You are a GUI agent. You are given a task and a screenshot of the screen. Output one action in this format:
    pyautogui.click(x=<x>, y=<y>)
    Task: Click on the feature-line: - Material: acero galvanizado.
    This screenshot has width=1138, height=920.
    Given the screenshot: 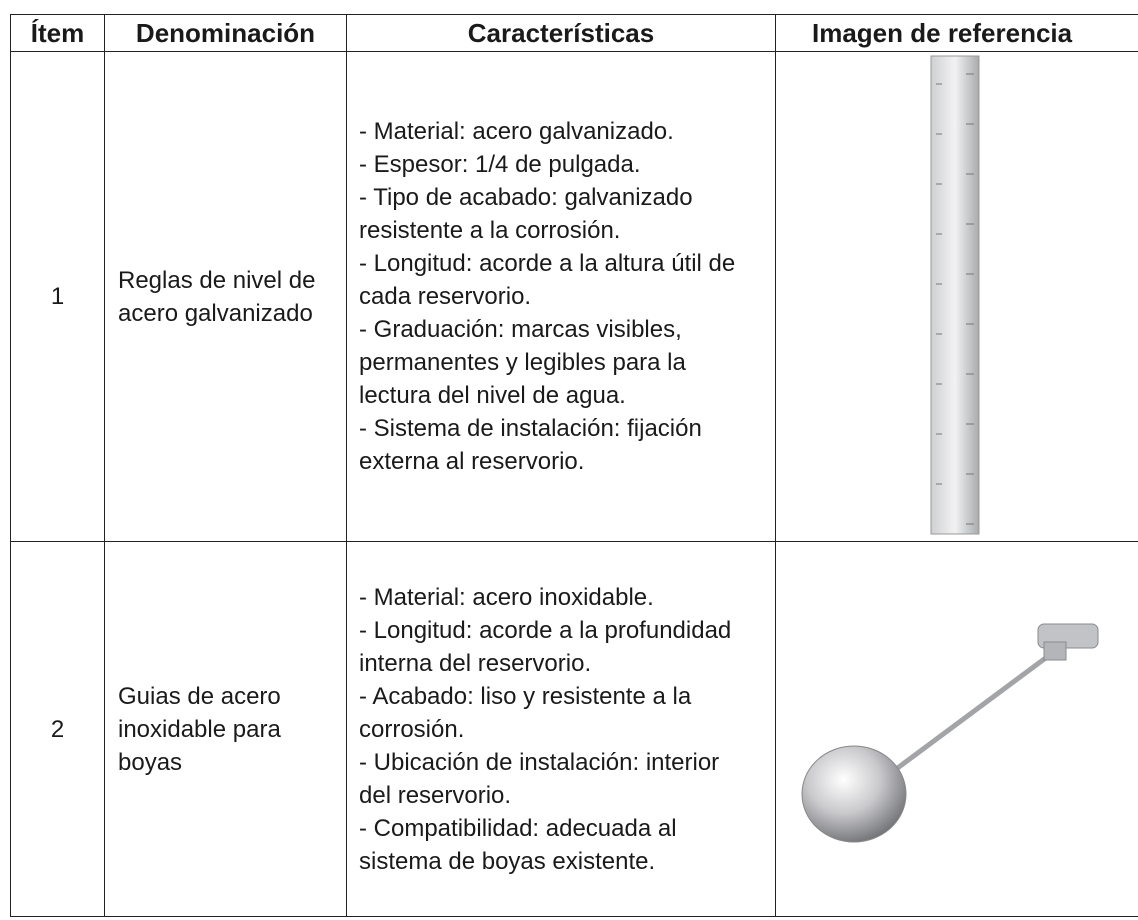 What is the action you would take?
    pyautogui.click(x=516, y=131)
    